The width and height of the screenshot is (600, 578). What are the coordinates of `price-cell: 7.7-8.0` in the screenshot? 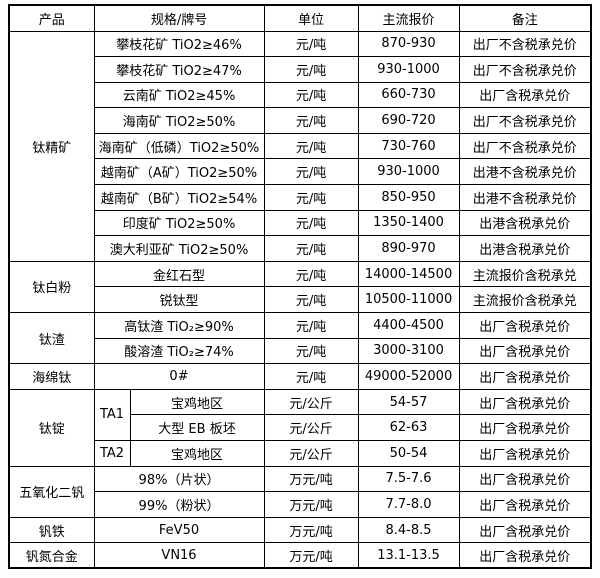 It's located at (408, 504).